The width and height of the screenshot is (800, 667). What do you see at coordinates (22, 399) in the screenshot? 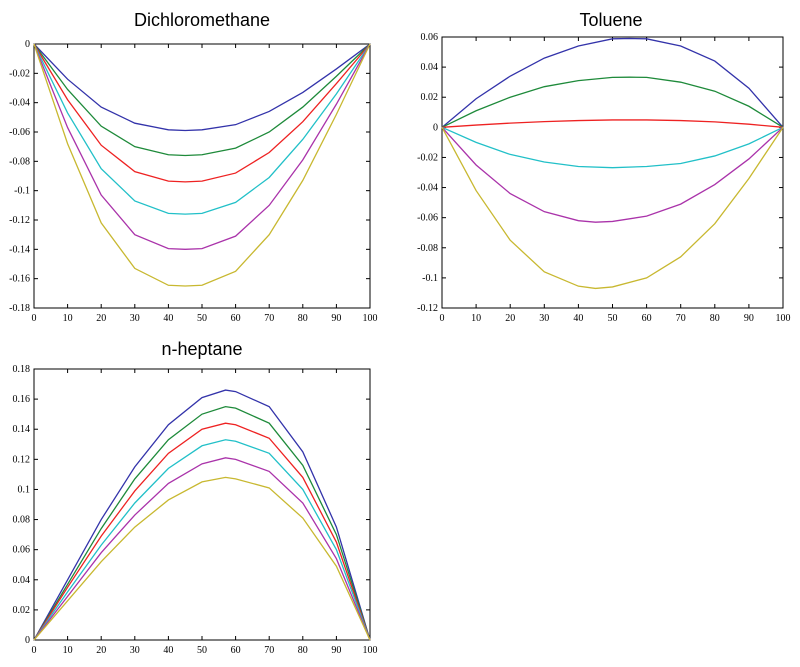
I see `y-tick-label: 0.16` at bounding box center [22, 399].